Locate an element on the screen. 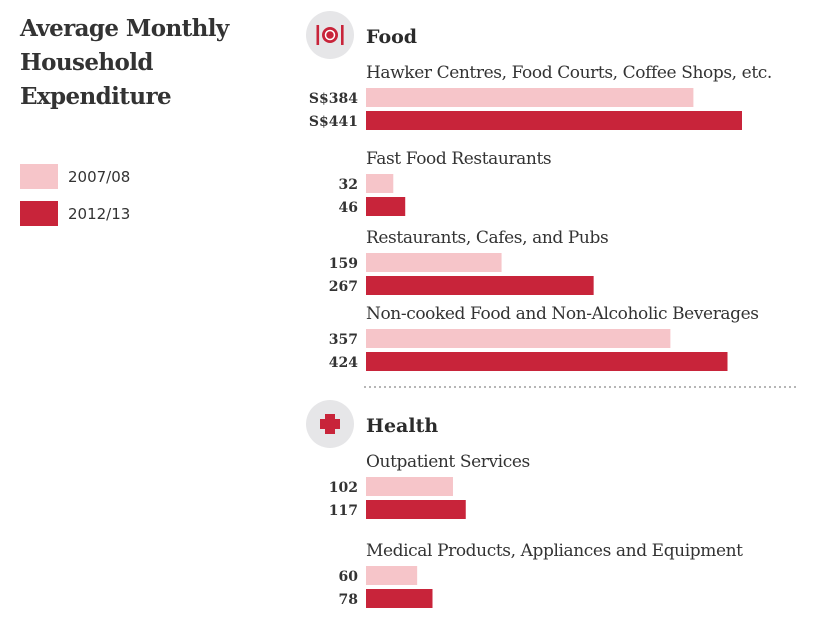  health-section-title: Health is located at coordinates (402, 426).